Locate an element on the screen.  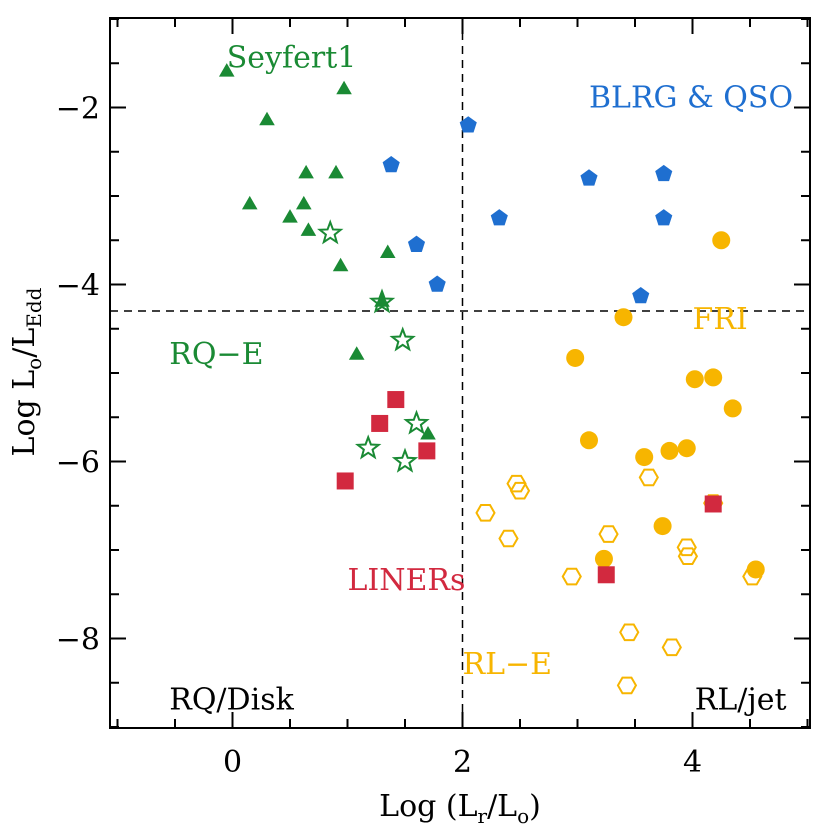
series-liners is located at coordinates (529, 487).